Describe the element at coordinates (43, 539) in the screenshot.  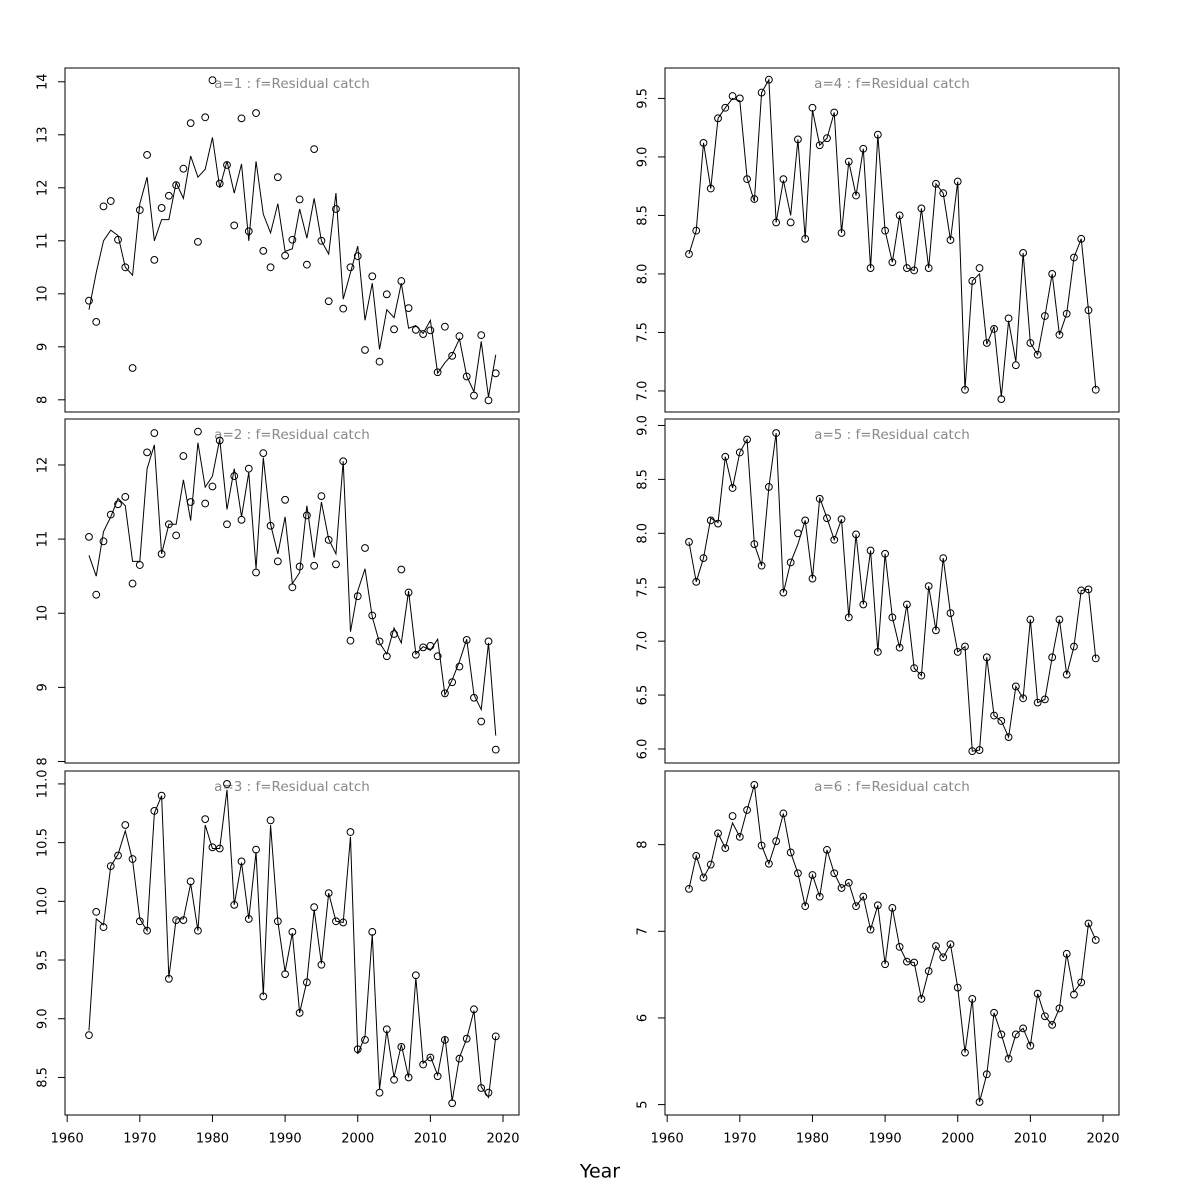
I see `y-tick-label: 11` at that location.